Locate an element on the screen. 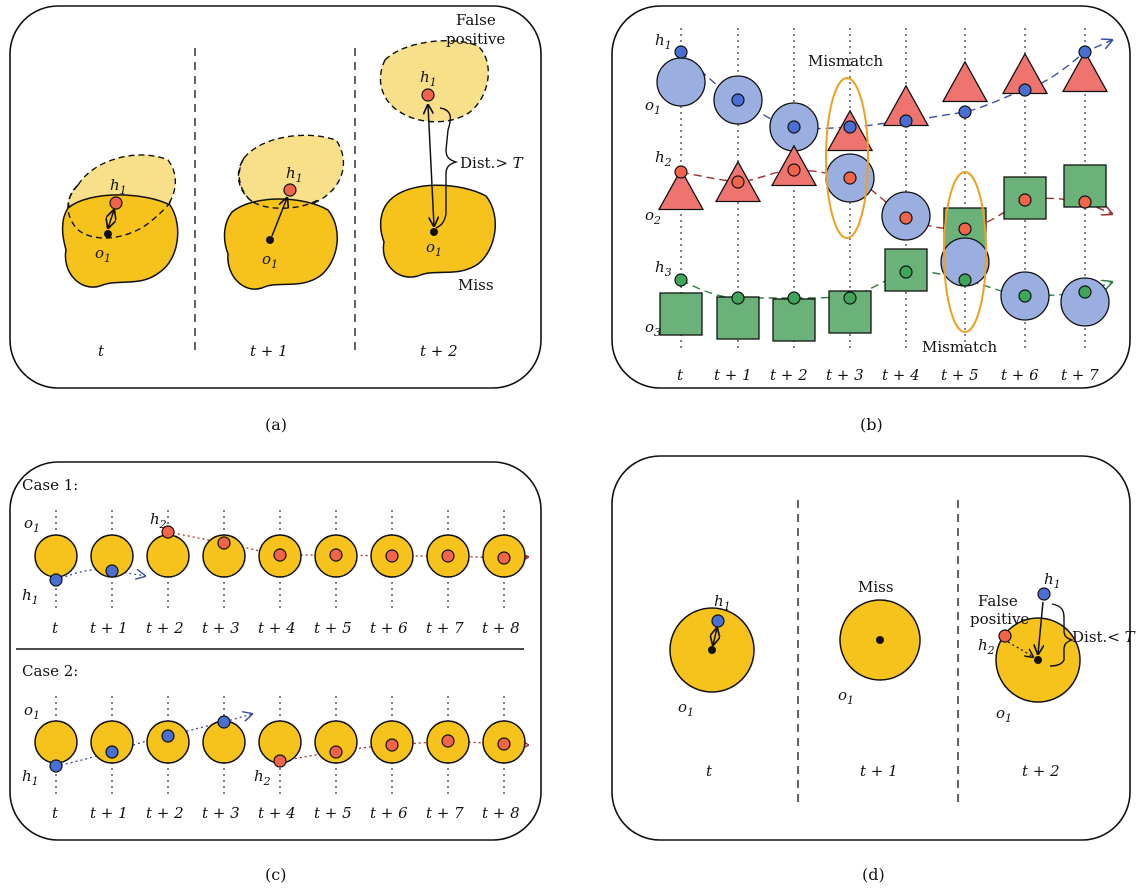 This screenshot has height=890, width=1138. false-positive-region is located at coordinates (434, 81).